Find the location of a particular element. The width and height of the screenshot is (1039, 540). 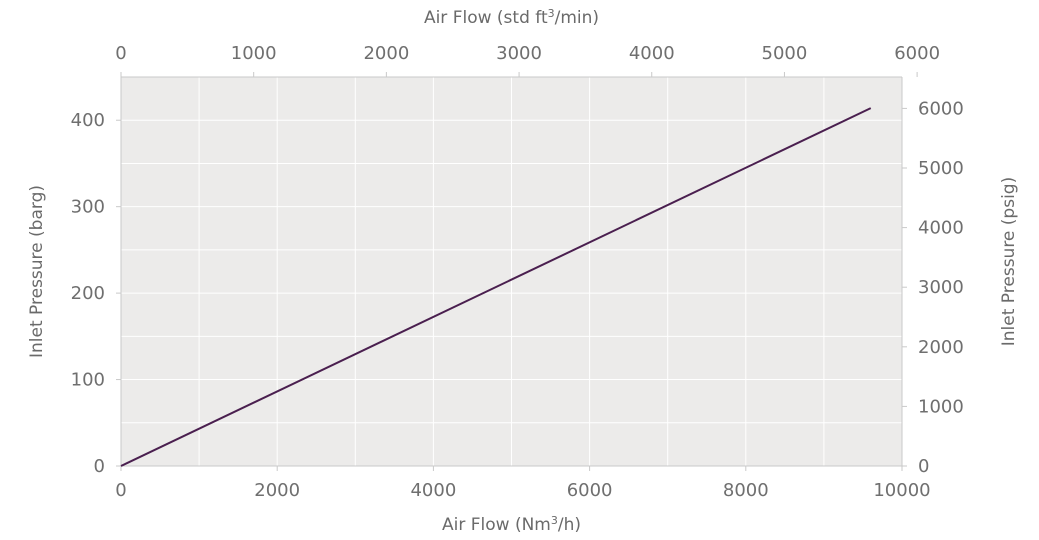

y-right-tick-label: 4000 is located at coordinates (941, 228).